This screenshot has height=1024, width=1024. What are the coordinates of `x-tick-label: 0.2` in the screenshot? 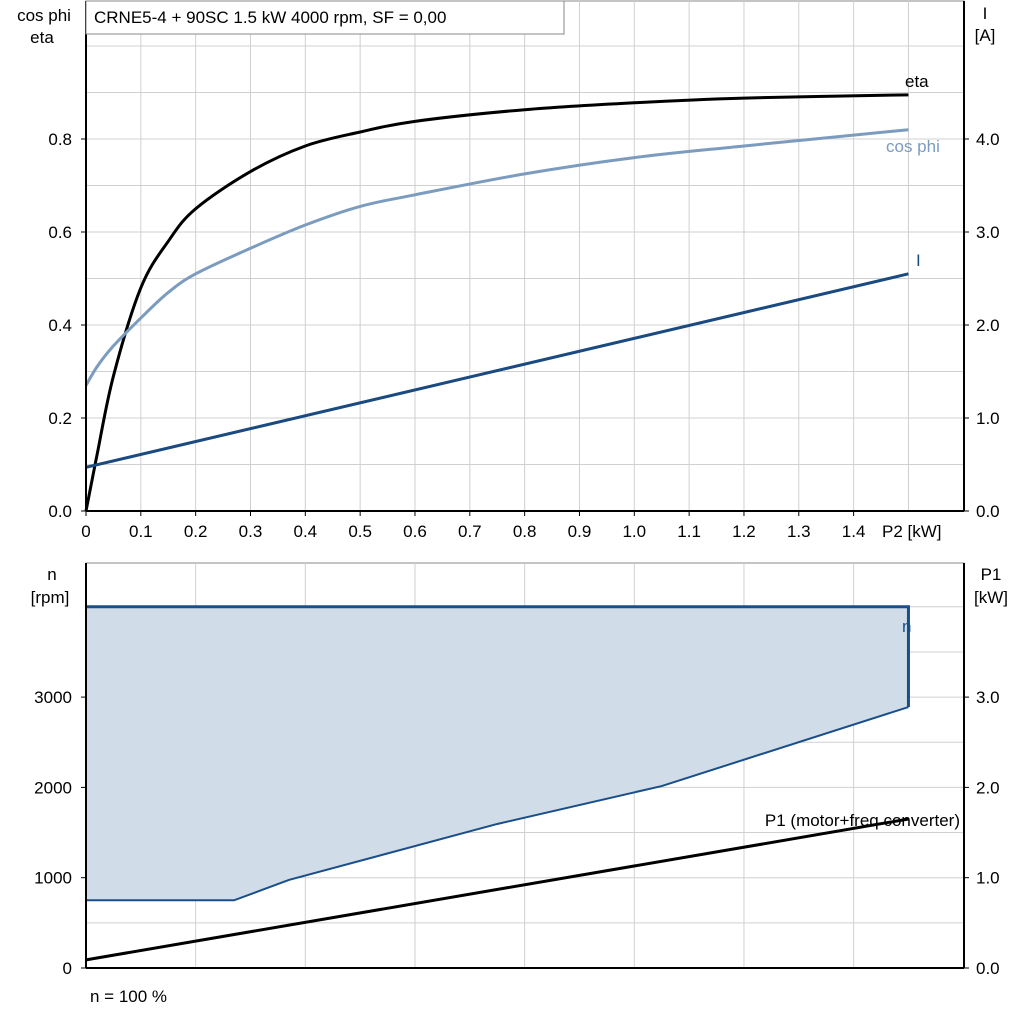 It's located at (196, 531).